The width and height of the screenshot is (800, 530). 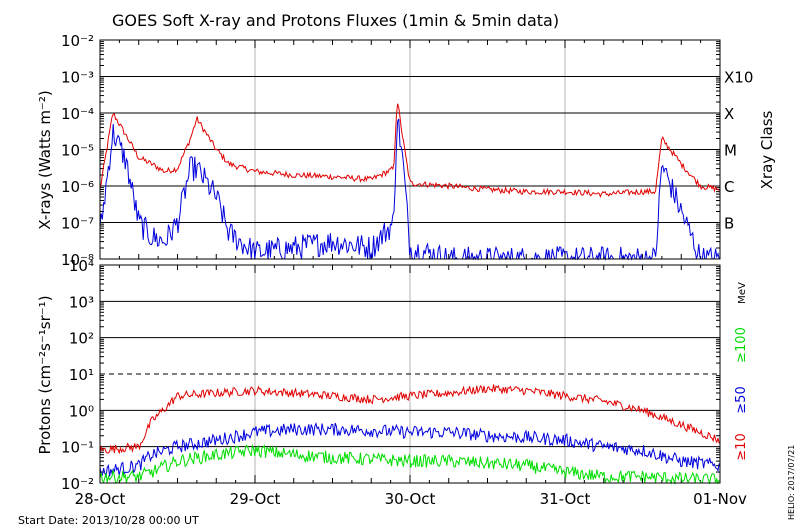 What do you see at coordinates (255, 499) in the screenshot?
I see `x-tick-label: 29-Oct` at bounding box center [255, 499].